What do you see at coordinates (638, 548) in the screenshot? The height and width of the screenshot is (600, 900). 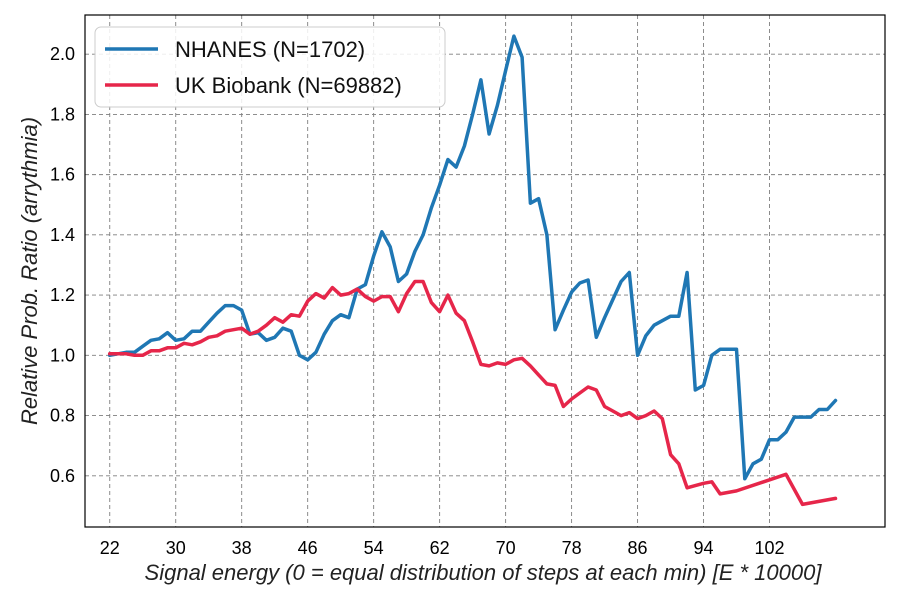 I see `x-tick-label: 86` at bounding box center [638, 548].